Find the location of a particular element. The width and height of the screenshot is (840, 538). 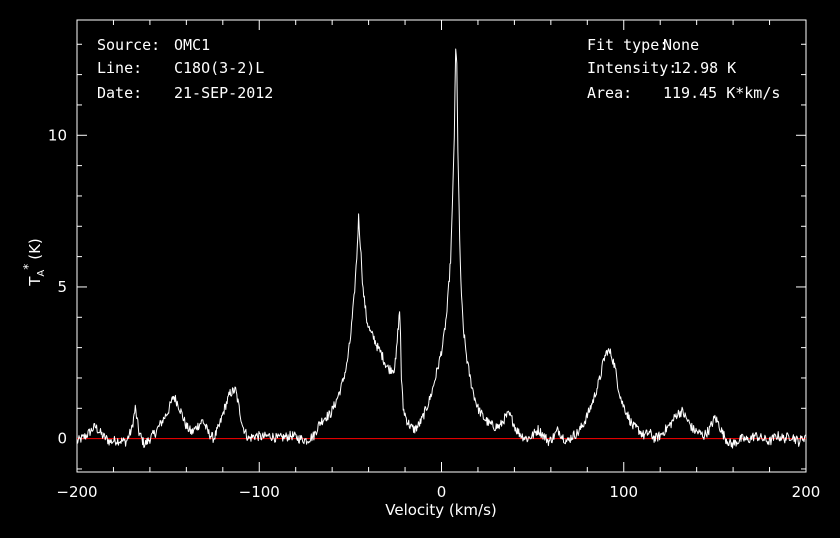

y-axis-label-sup: * is located at coordinates (28, 267).